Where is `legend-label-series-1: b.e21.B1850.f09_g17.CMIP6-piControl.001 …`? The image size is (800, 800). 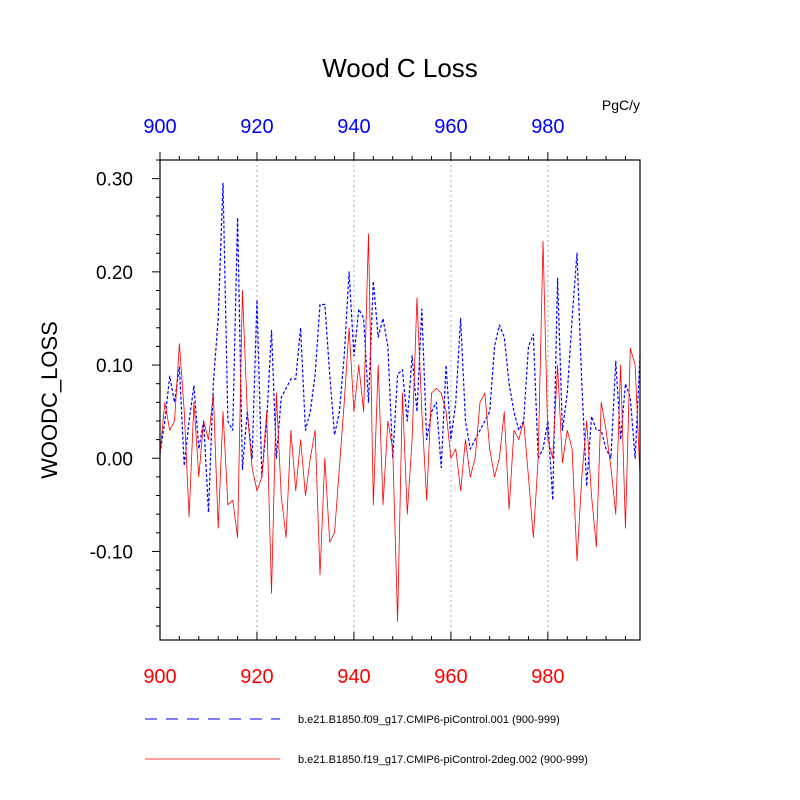 legend-label-series-1: b.e21.B1850.f09_g17.CMIP6-piControl.001 … is located at coordinates (429, 720).